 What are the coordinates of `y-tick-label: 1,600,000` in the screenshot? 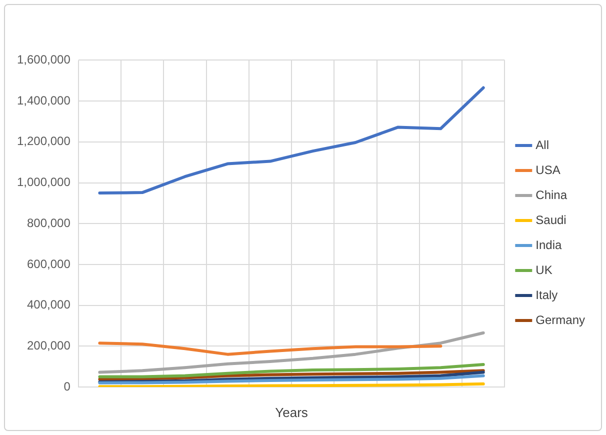 It's located at (43, 59).